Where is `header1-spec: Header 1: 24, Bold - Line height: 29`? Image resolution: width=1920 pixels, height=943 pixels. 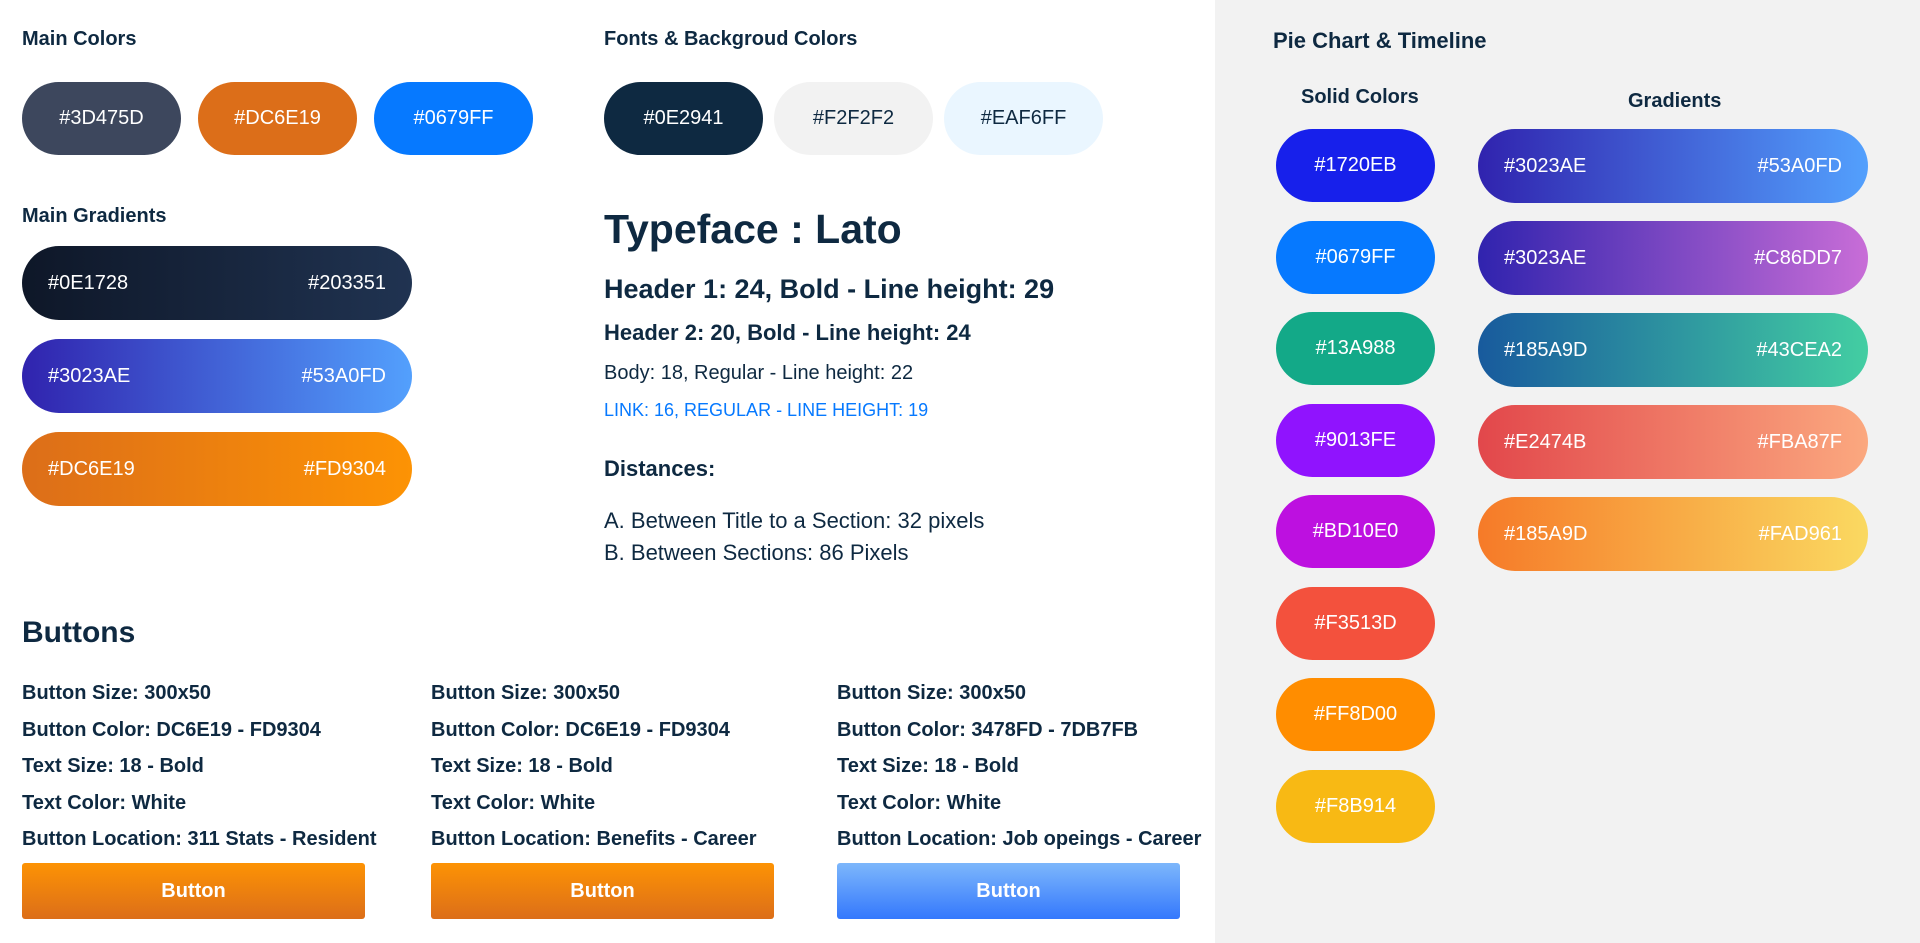 header1-spec: Header 1: 24, Bold - Line height: 29 is located at coordinates (829, 289).